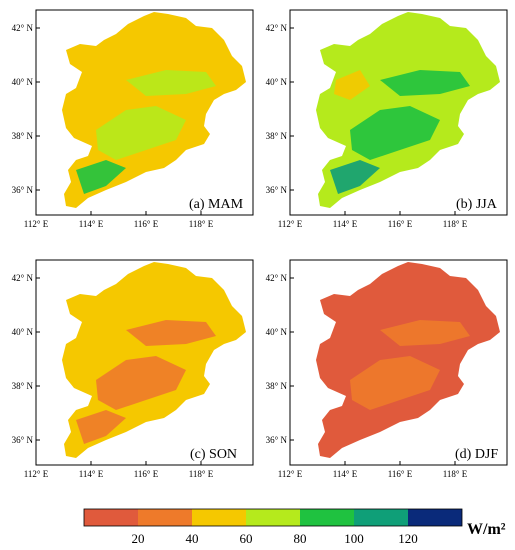 The width and height of the screenshot is (515, 550). Describe the element at coordinates (26, 109) in the screenshot. I see `panel-a-y-ticks: 42° N 40° N 38° N 36° N` at that location.